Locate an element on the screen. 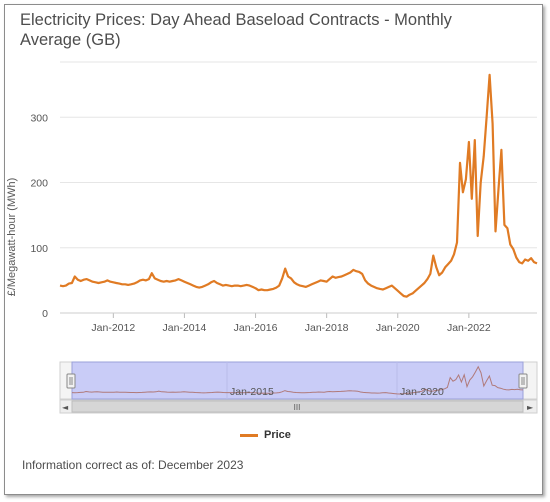  x-tick-label: Jan-2016 is located at coordinates (256, 328).